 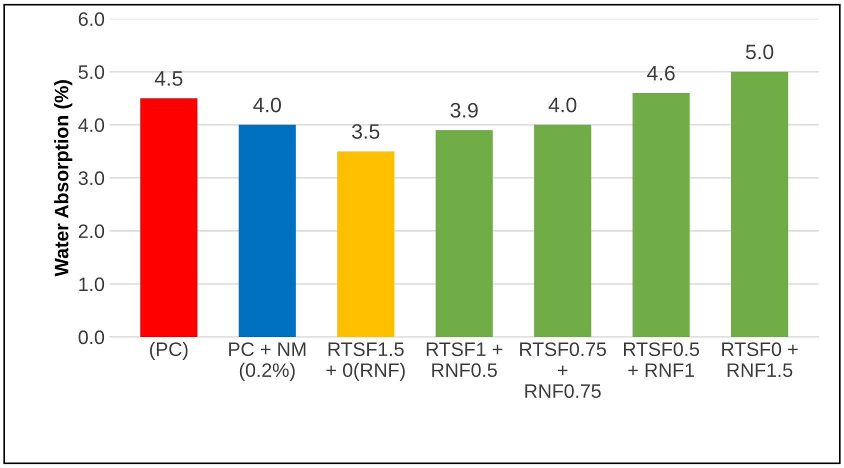 I want to click on data-label: 4.6, so click(x=661, y=73).